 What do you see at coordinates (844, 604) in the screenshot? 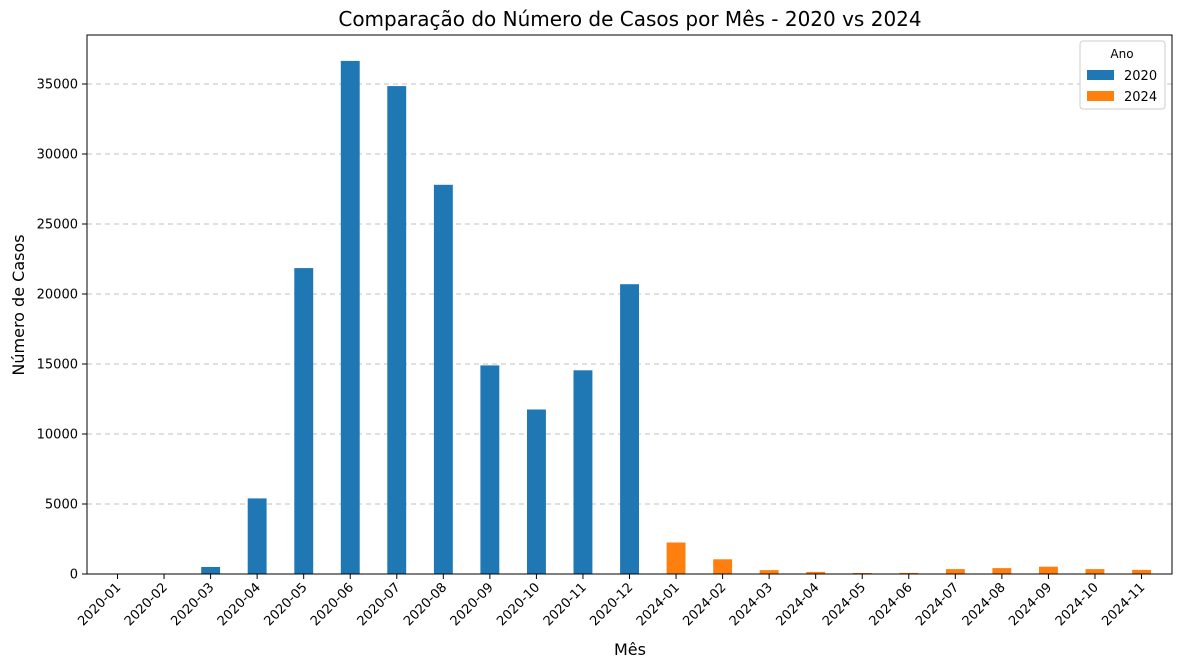
I see `x-tick-label: 2024-05` at bounding box center [844, 604].